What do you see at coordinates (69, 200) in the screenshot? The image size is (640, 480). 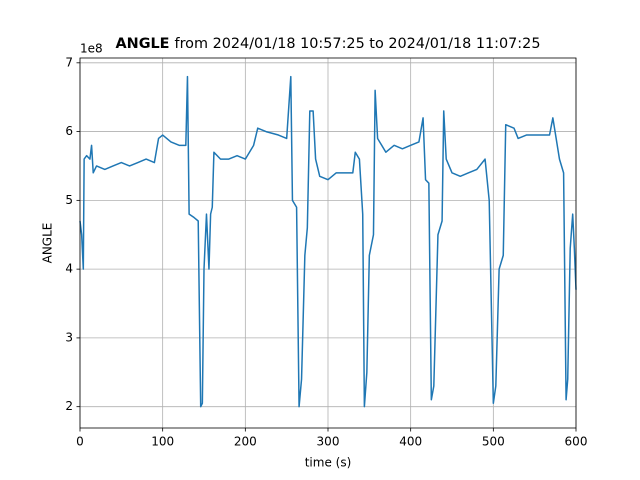 I see `y-tick-label: 5` at bounding box center [69, 200].